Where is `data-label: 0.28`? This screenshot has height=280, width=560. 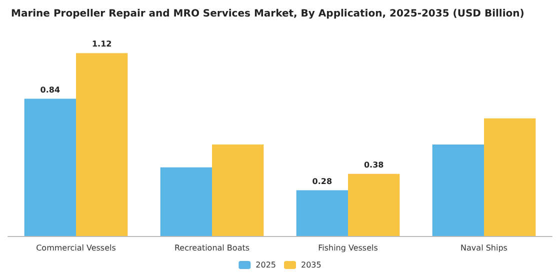 data-label: 0.28 is located at coordinates (322, 181).